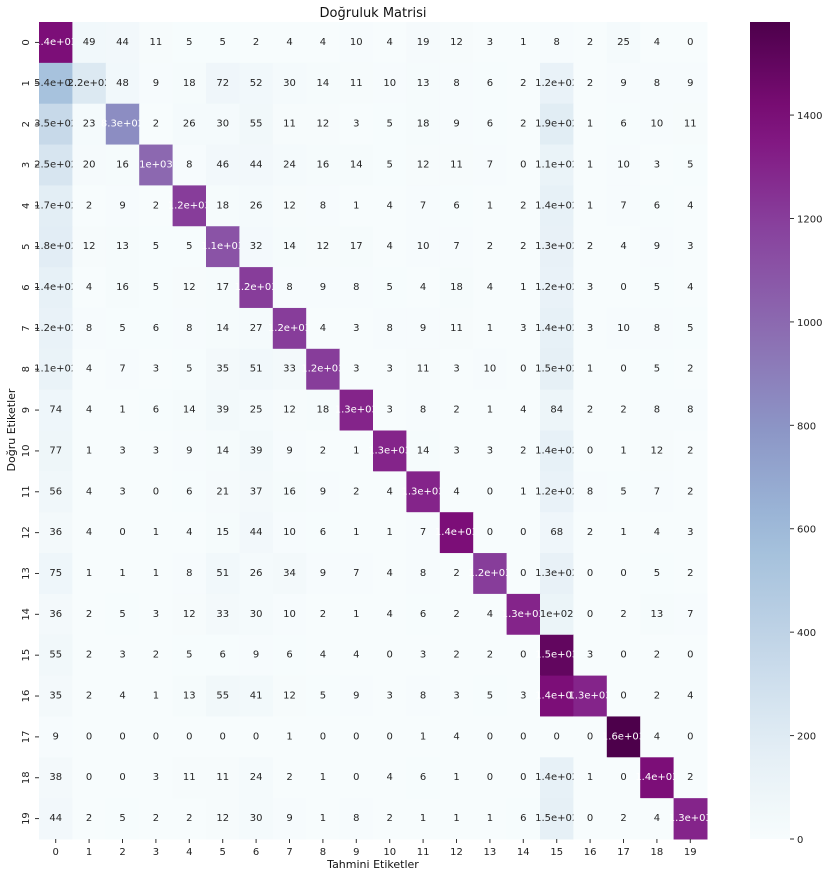  I want to click on cell-value-label: 39, so click(222, 410).